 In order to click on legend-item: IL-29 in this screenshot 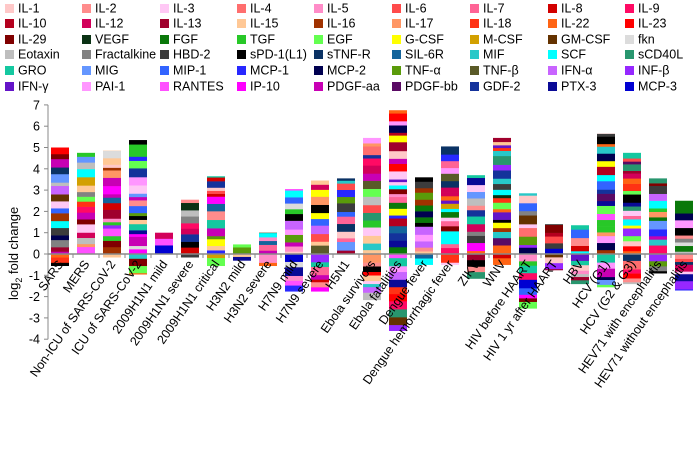, I will do `click(26, 40)`.